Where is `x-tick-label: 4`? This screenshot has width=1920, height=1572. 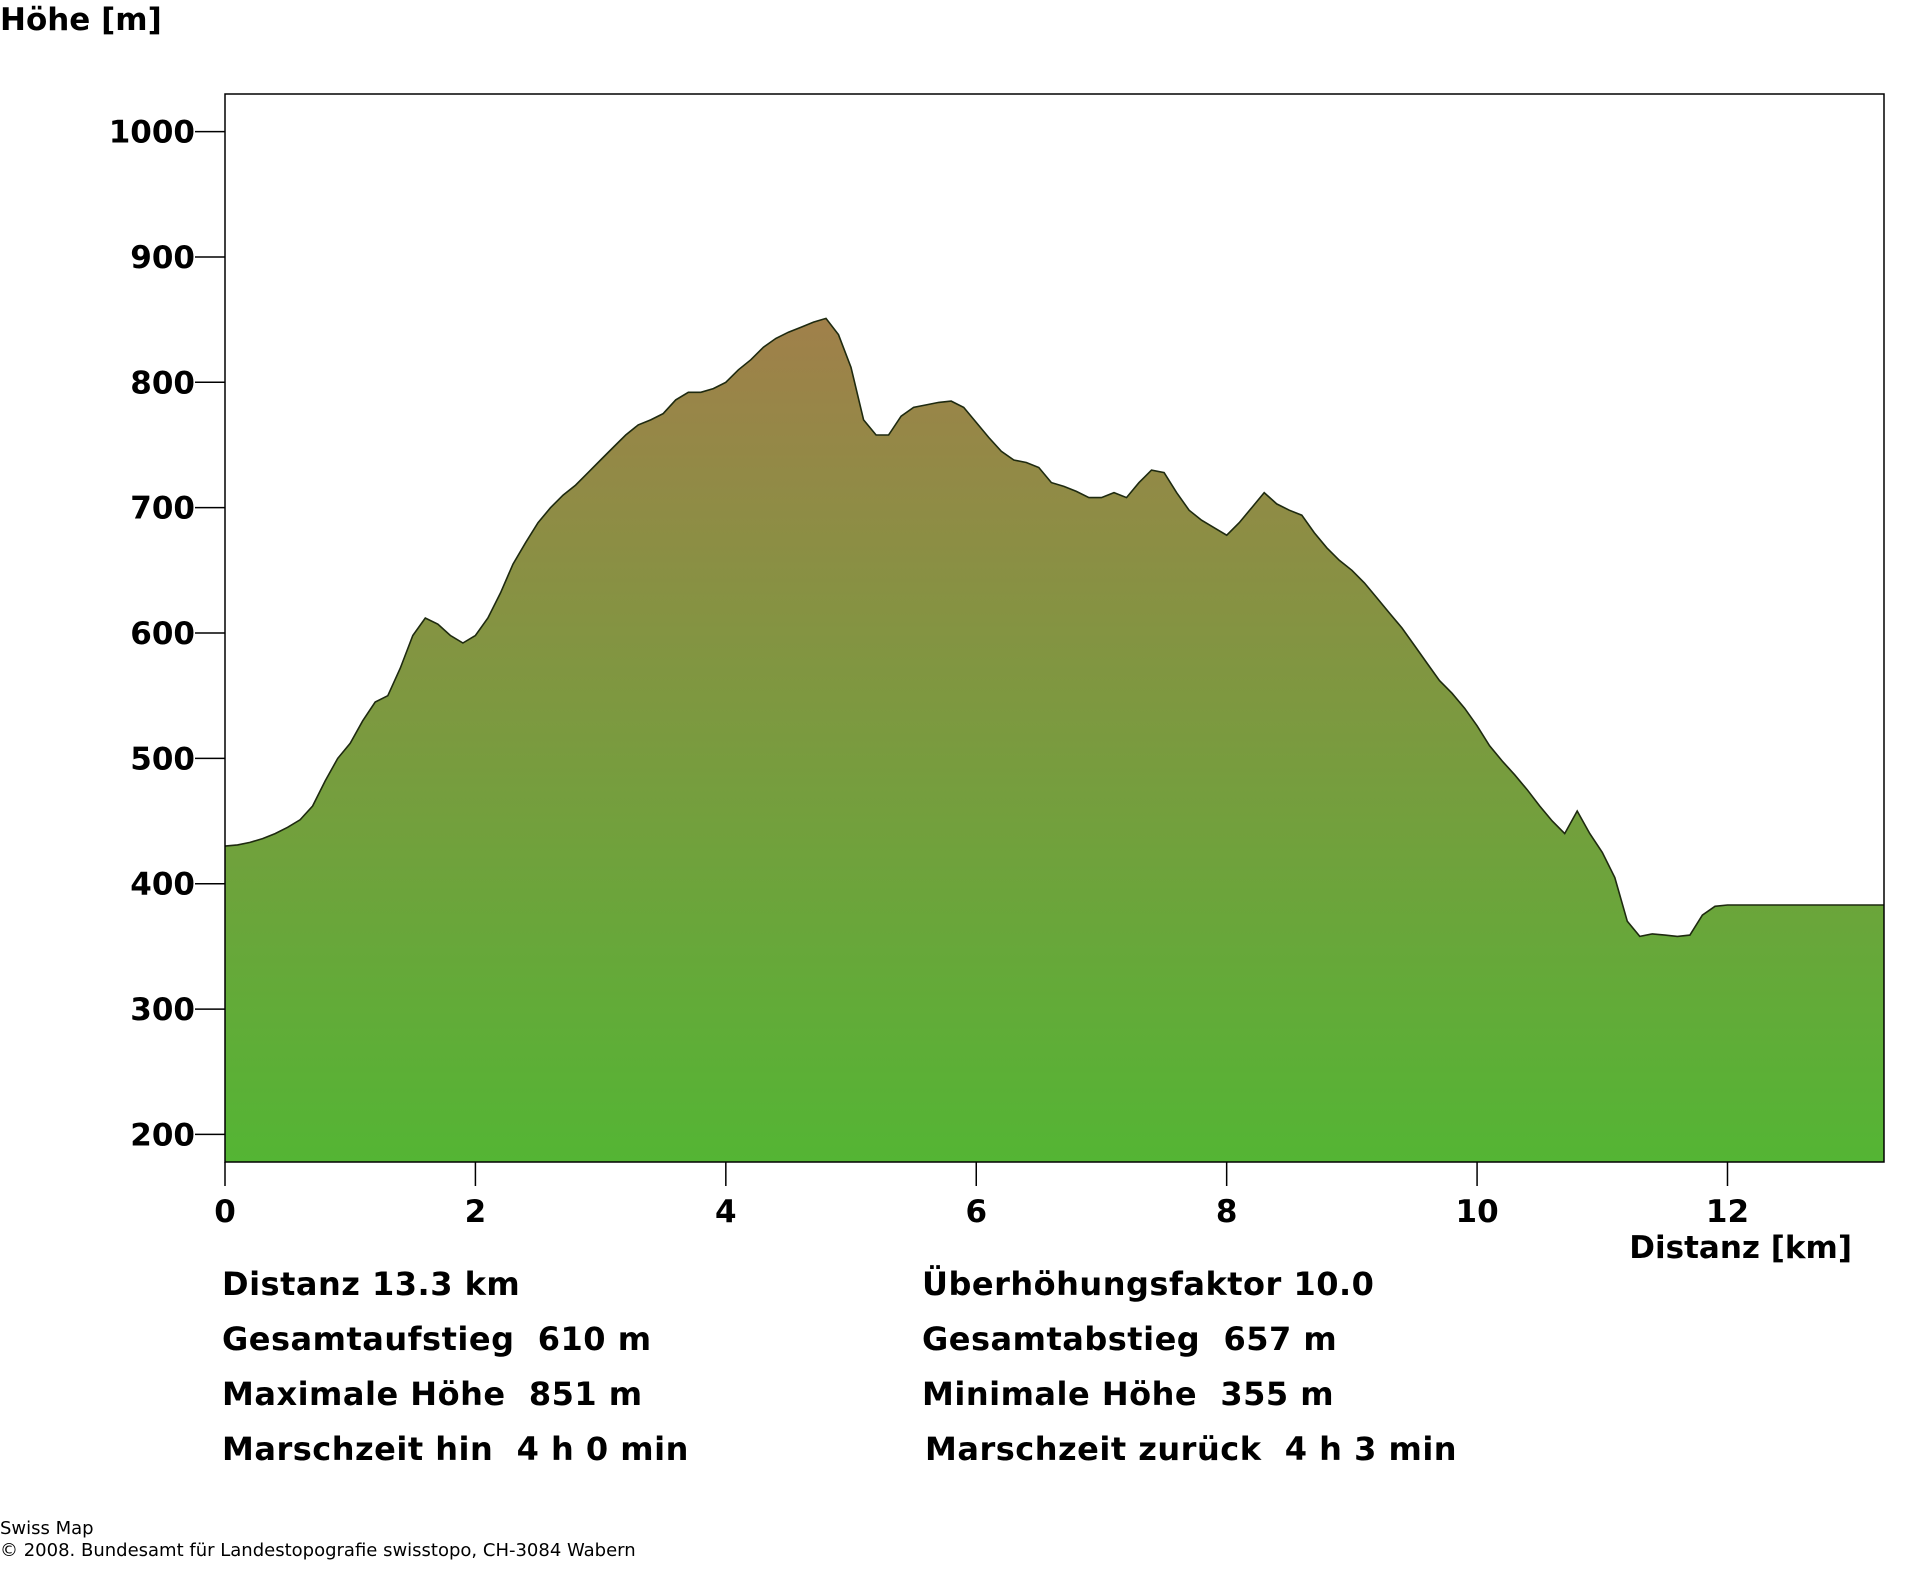 x-tick-label: 4 is located at coordinates (726, 1212).